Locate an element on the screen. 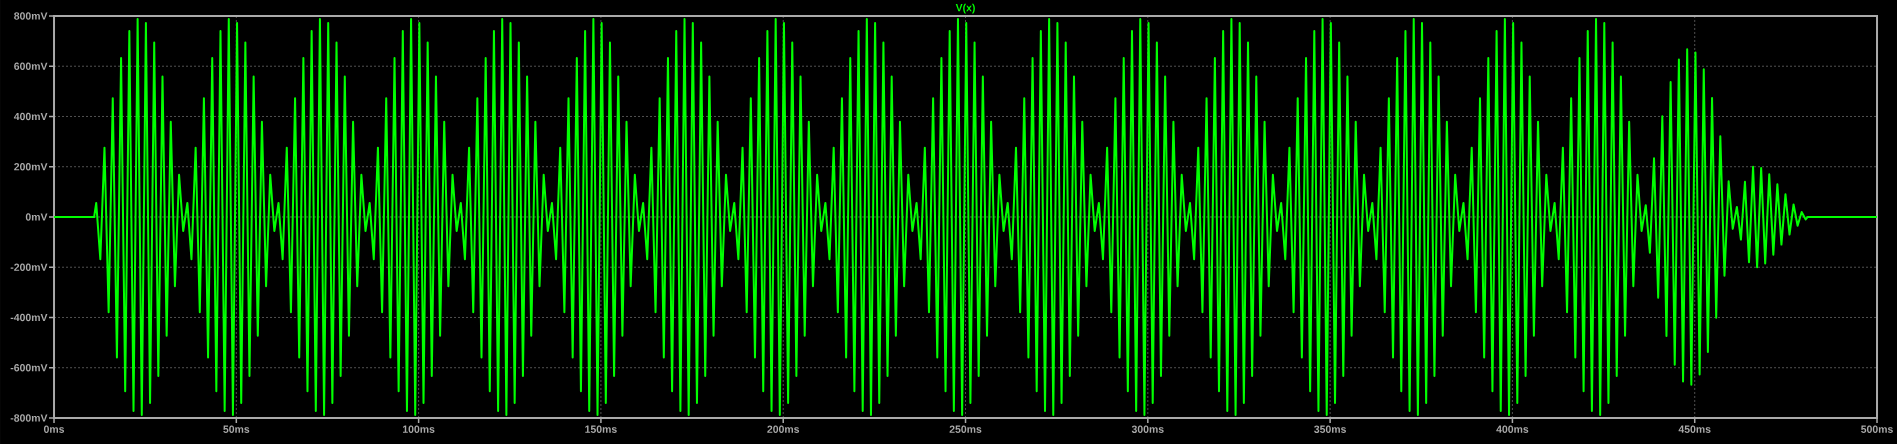  x-tick-label: 200ms is located at coordinates (783, 429).